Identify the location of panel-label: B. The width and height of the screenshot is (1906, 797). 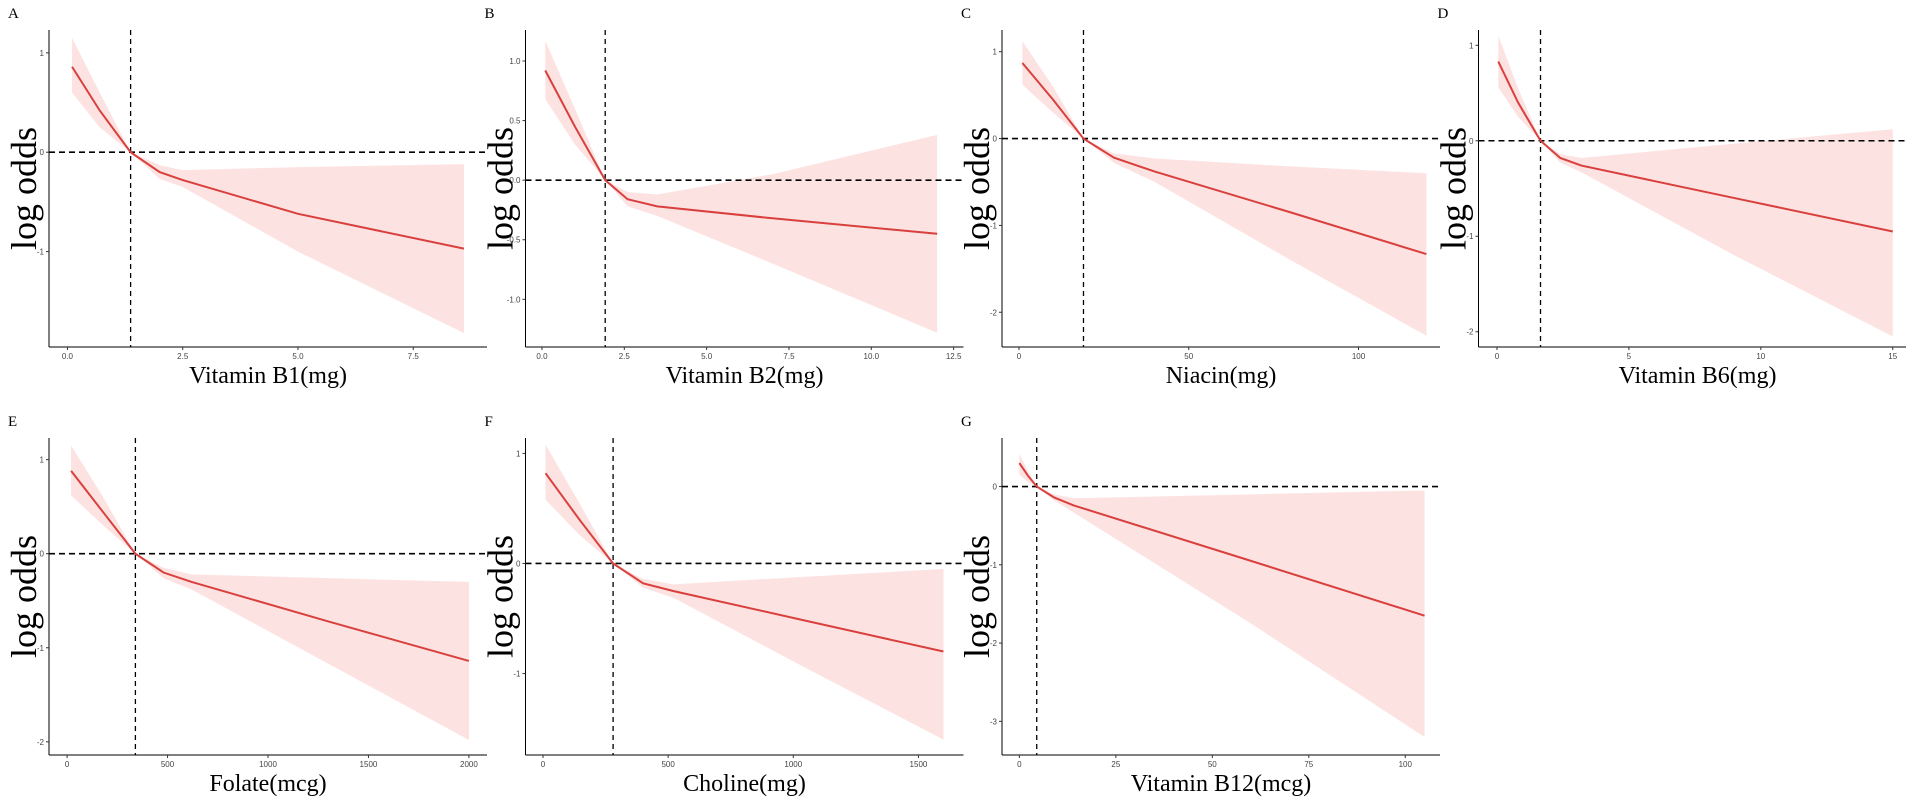
(490, 14).